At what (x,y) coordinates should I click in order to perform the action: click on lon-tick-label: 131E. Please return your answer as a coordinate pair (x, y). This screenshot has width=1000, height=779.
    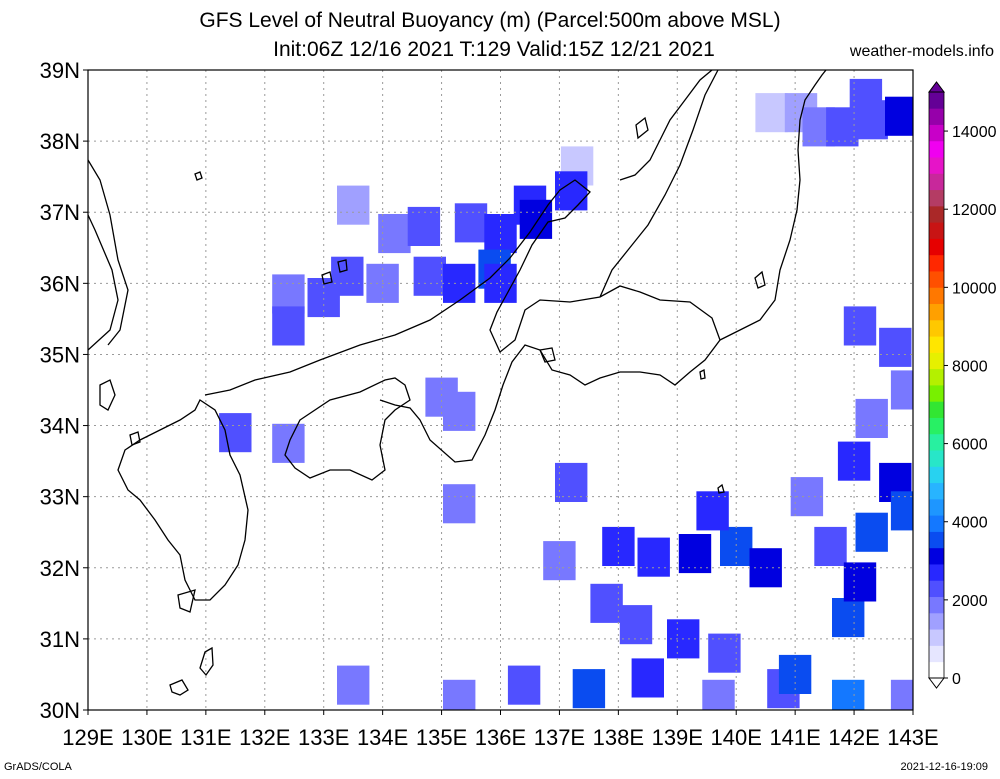
    Looking at the image, I should click on (205, 737).